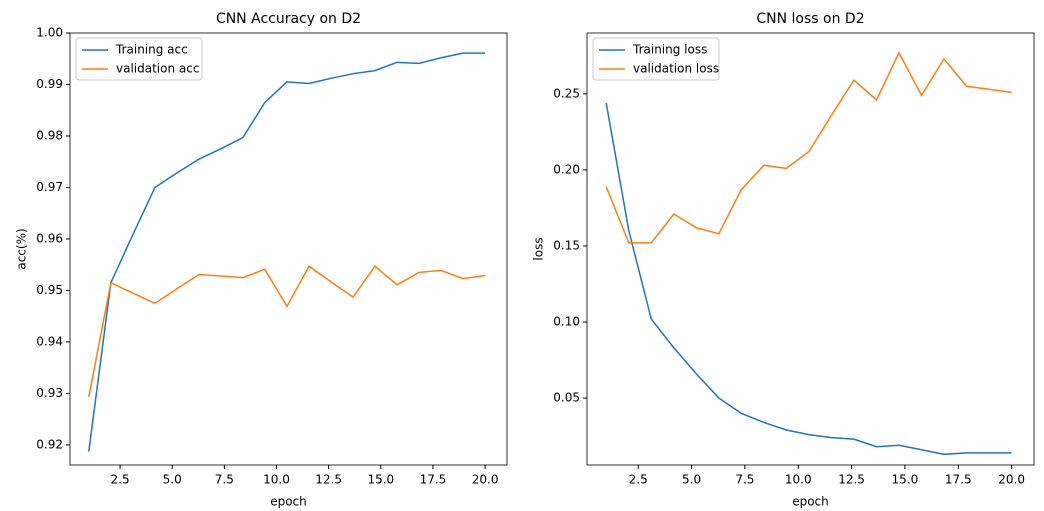 This screenshot has width=1044, height=511. What do you see at coordinates (22, 248) in the screenshot?
I see `y-axis-label: acc(%)` at bounding box center [22, 248].